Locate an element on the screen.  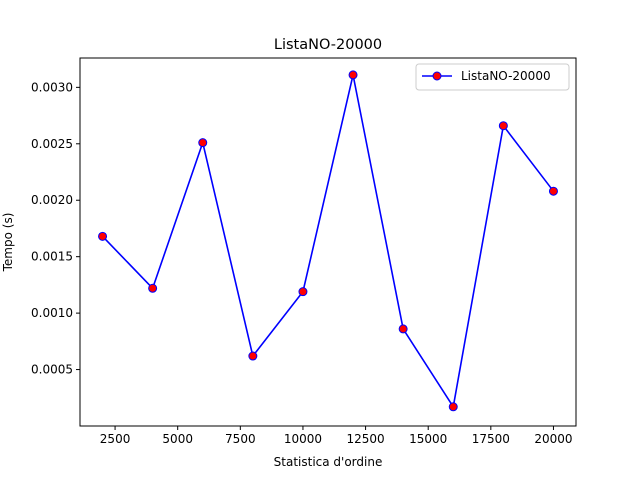
x-tick-label: 17500 is located at coordinates (491, 439).